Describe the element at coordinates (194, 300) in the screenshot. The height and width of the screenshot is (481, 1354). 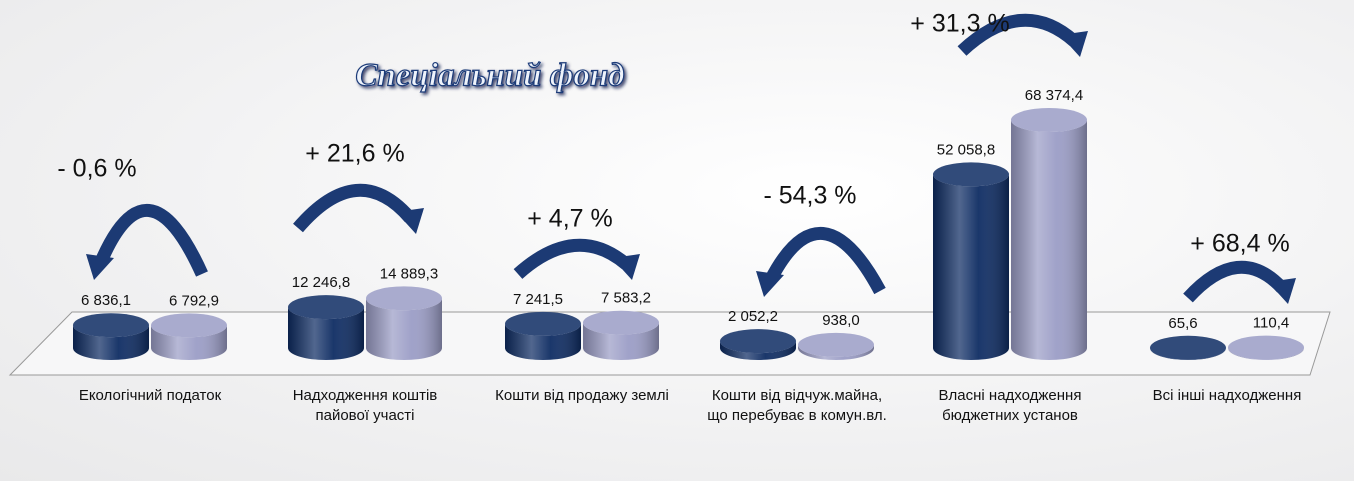
I see `value-label: 6 792,9` at that location.